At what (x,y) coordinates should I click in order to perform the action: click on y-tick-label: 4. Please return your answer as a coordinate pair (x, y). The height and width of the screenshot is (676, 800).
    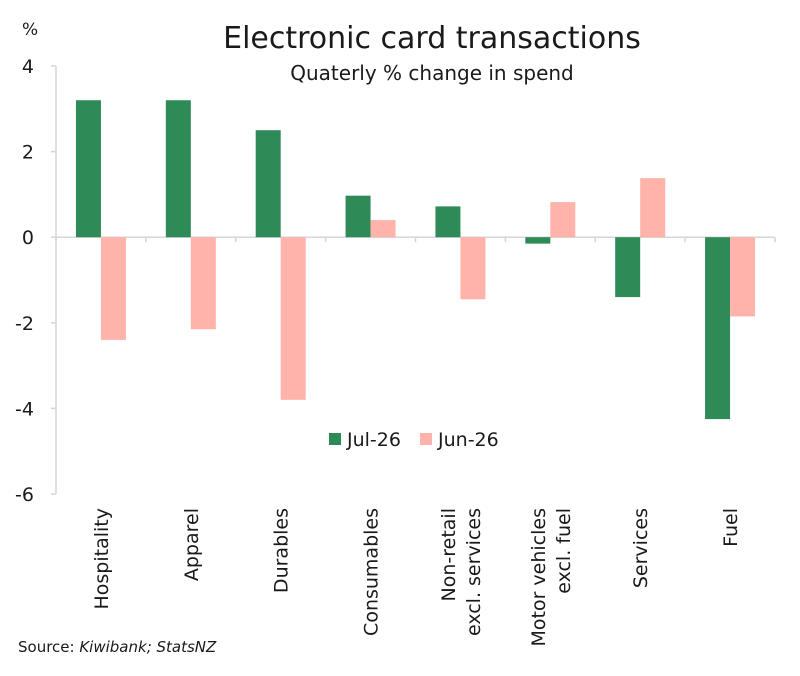
    Looking at the image, I should click on (28, 67).